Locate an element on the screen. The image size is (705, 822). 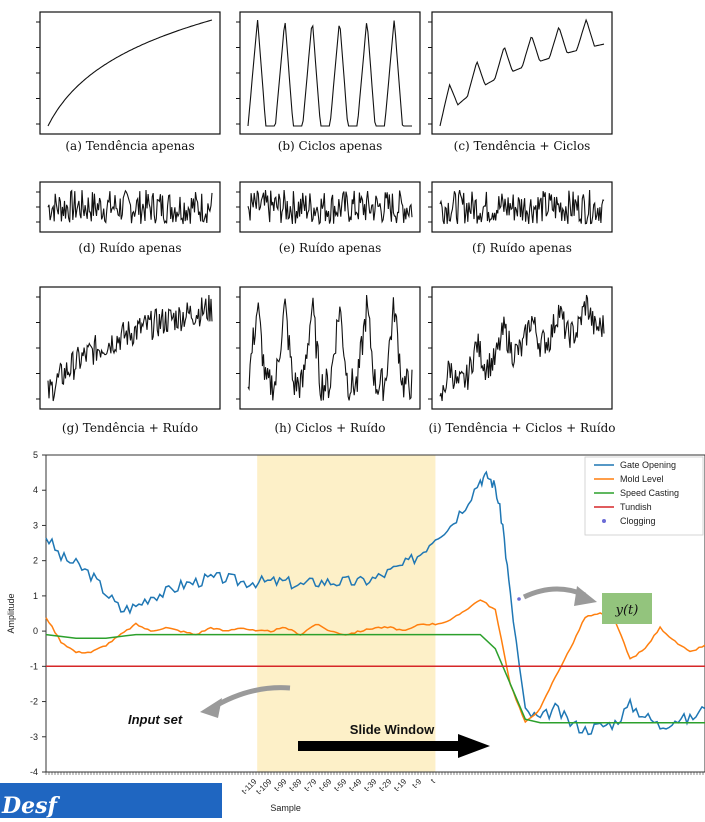
component-panel: (d) Ruído apenas is located at coordinates (128, 218).